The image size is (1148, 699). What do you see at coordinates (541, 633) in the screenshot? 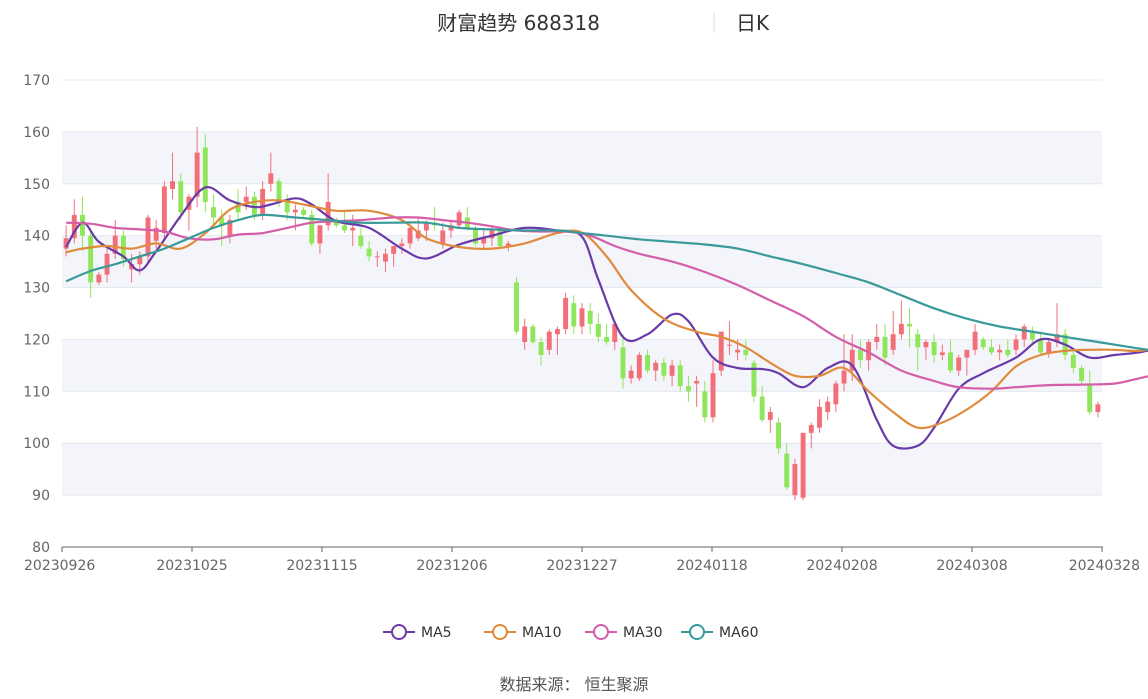
I see `legend-label: MA10` at bounding box center [541, 633].